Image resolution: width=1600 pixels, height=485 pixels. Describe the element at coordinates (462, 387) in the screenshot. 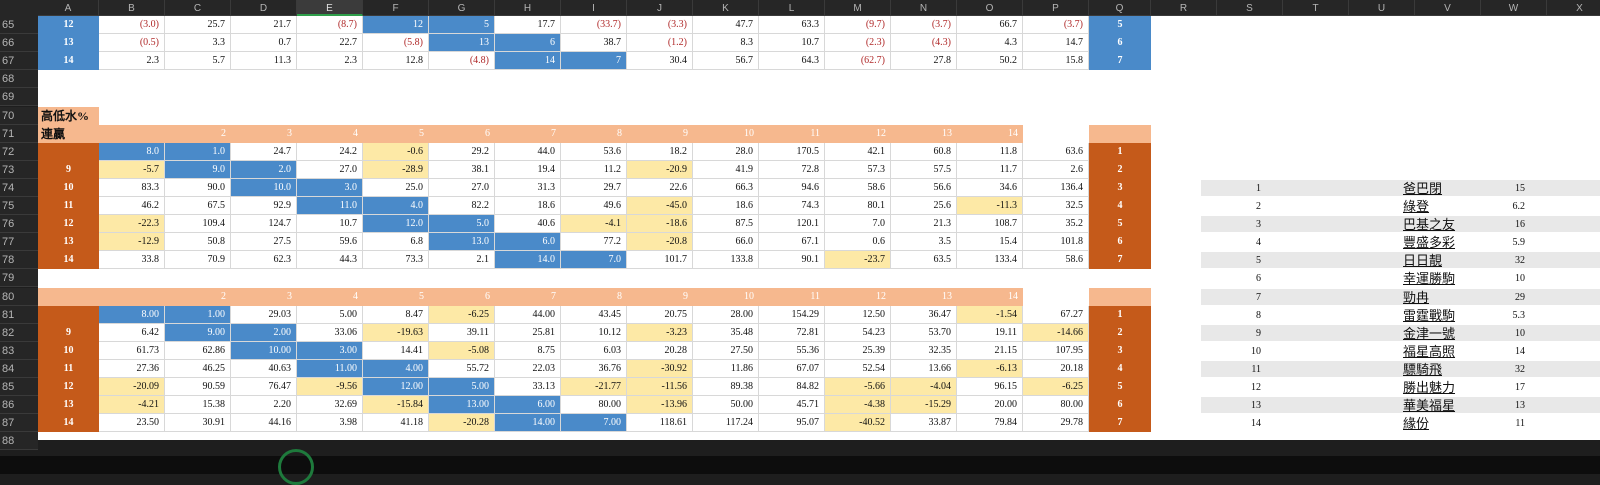

I see `data-cell: 5.00` at that location.